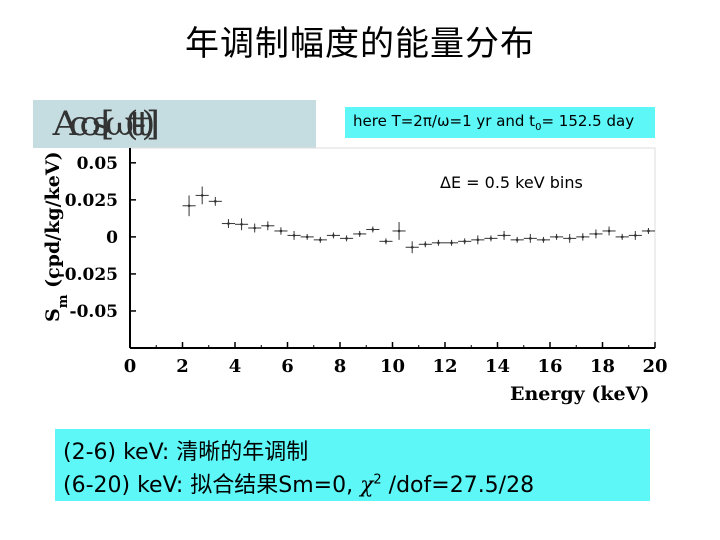 Image resolution: width=720 pixels, height=540 pixels. What do you see at coordinates (392, 366) in the screenshot?
I see `x-tick-label: 10` at bounding box center [392, 366].